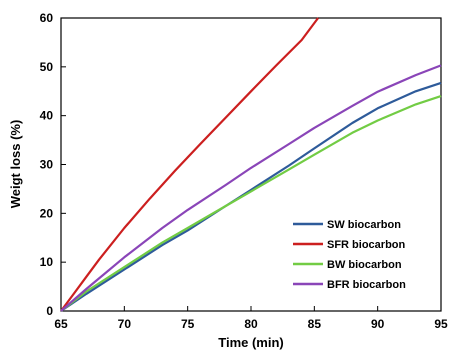  Describe the element at coordinates (366, 245) in the screenshot. I see `legend-label: SFR biocarbon` at that location.